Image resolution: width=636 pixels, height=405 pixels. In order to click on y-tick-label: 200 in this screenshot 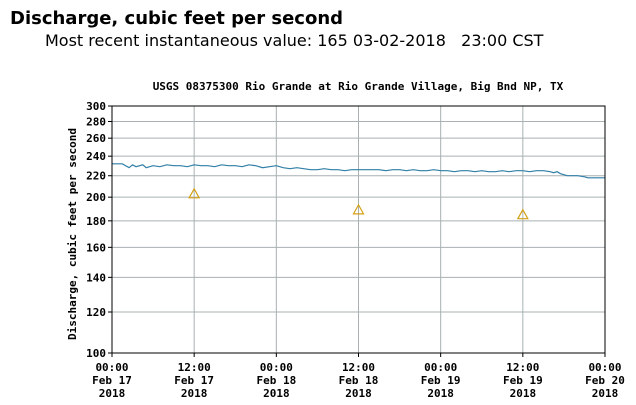, I will do `click(96, 197)`.